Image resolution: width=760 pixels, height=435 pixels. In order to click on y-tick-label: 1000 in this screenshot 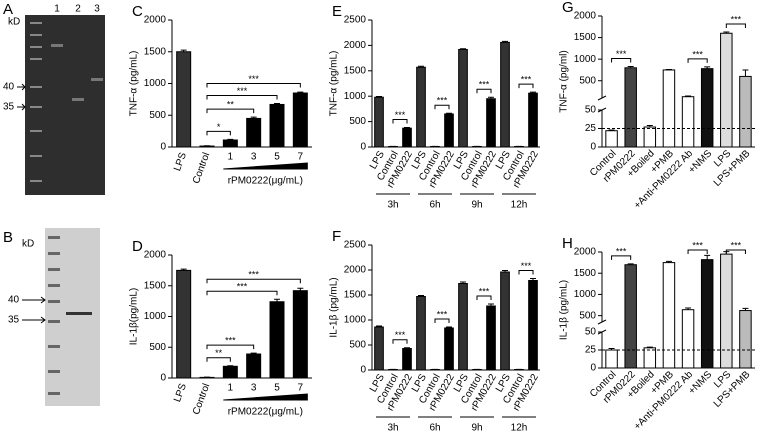, I will do `click(585, 294)`.